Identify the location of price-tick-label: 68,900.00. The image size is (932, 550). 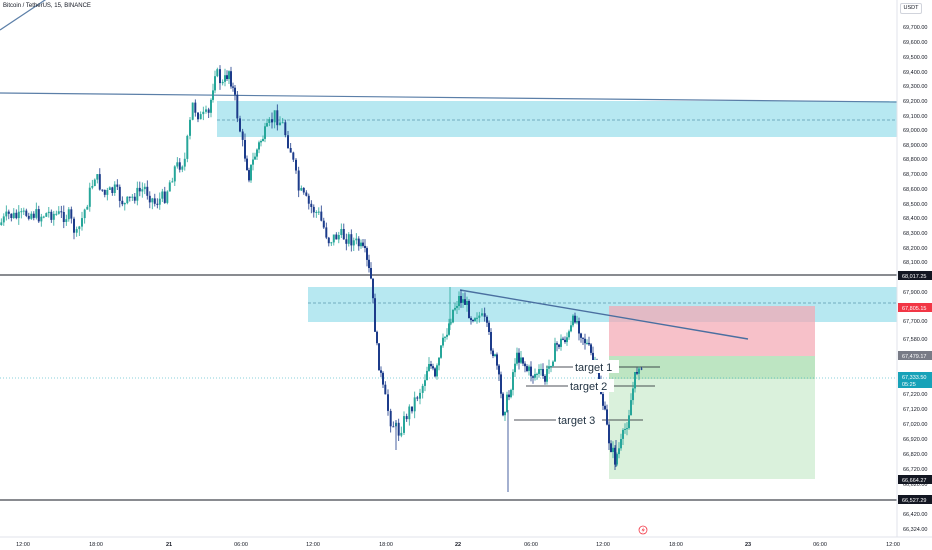
(915, 146).